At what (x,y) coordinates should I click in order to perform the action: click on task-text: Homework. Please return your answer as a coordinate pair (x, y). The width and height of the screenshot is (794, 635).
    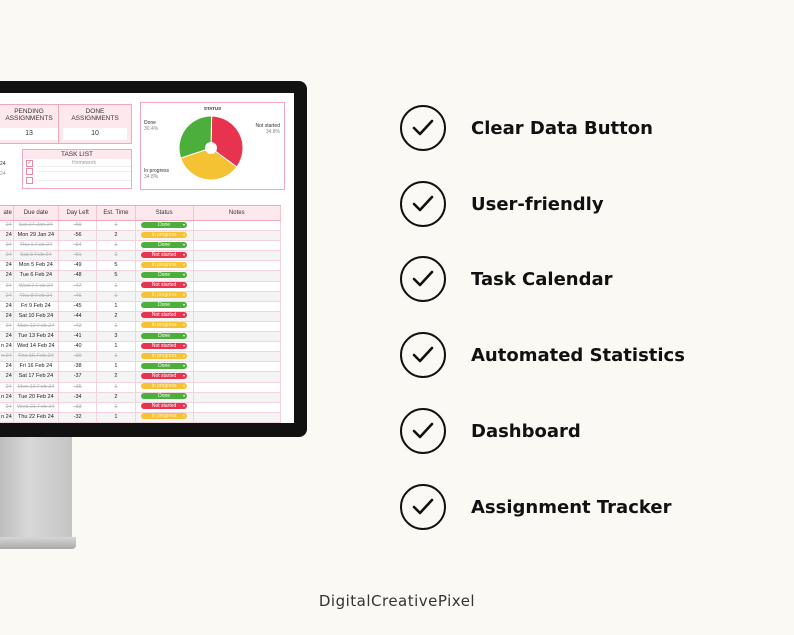
    Looking at the image, I should click on (84, 163).